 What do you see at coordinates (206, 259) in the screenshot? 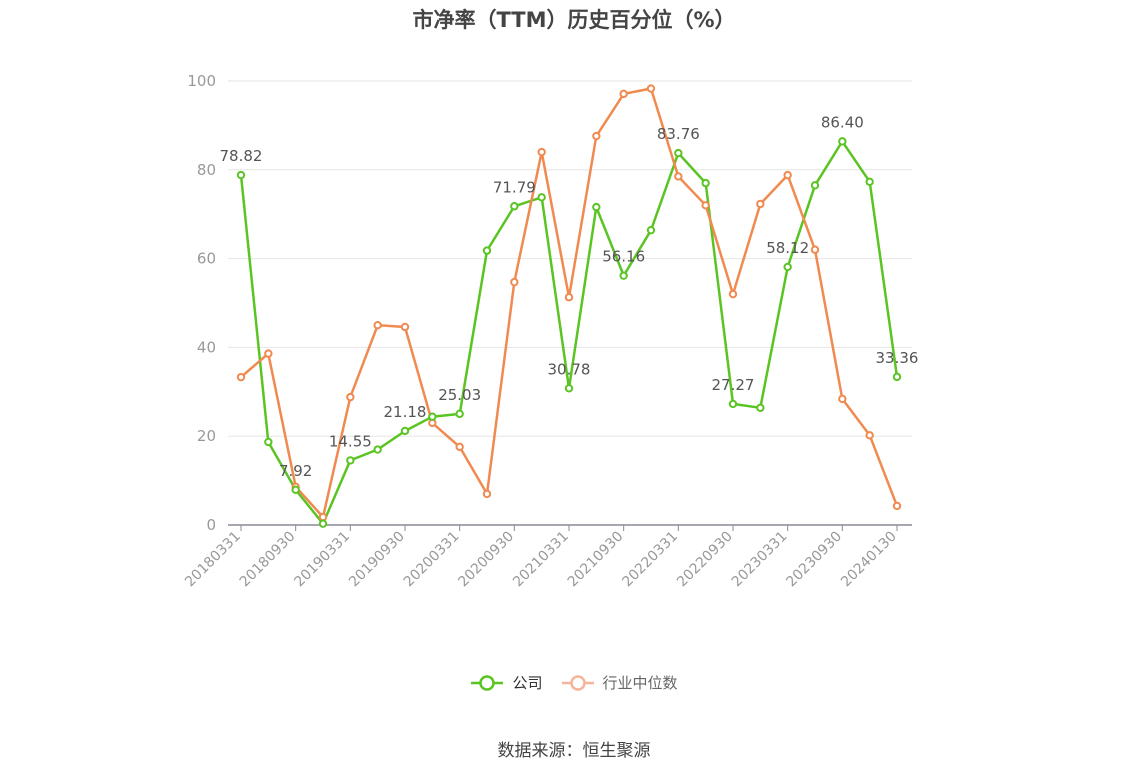
I see `y-tick-label: 60` at bounding box center [206, 259].